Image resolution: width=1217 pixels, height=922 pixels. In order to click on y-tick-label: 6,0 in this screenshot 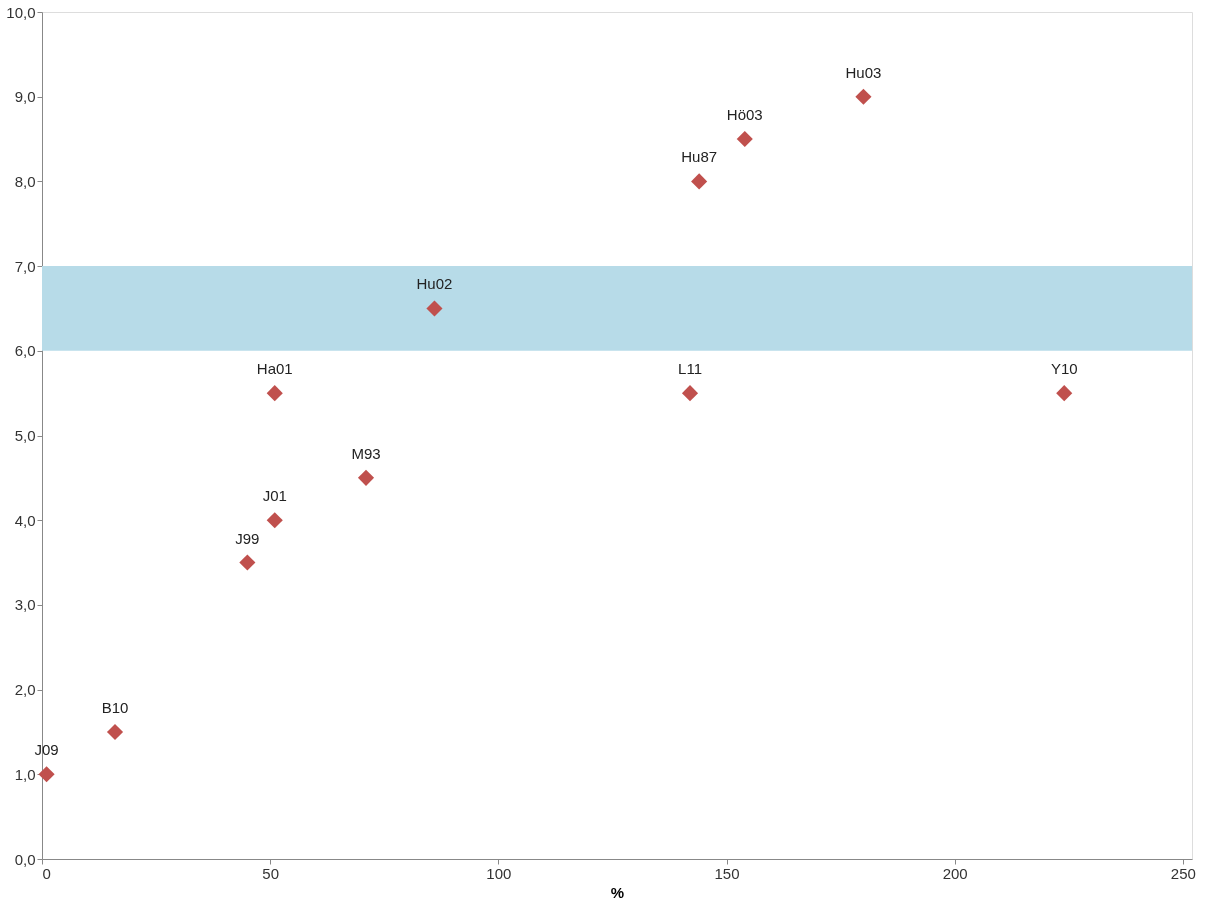, I will do `click(25, 351)`.